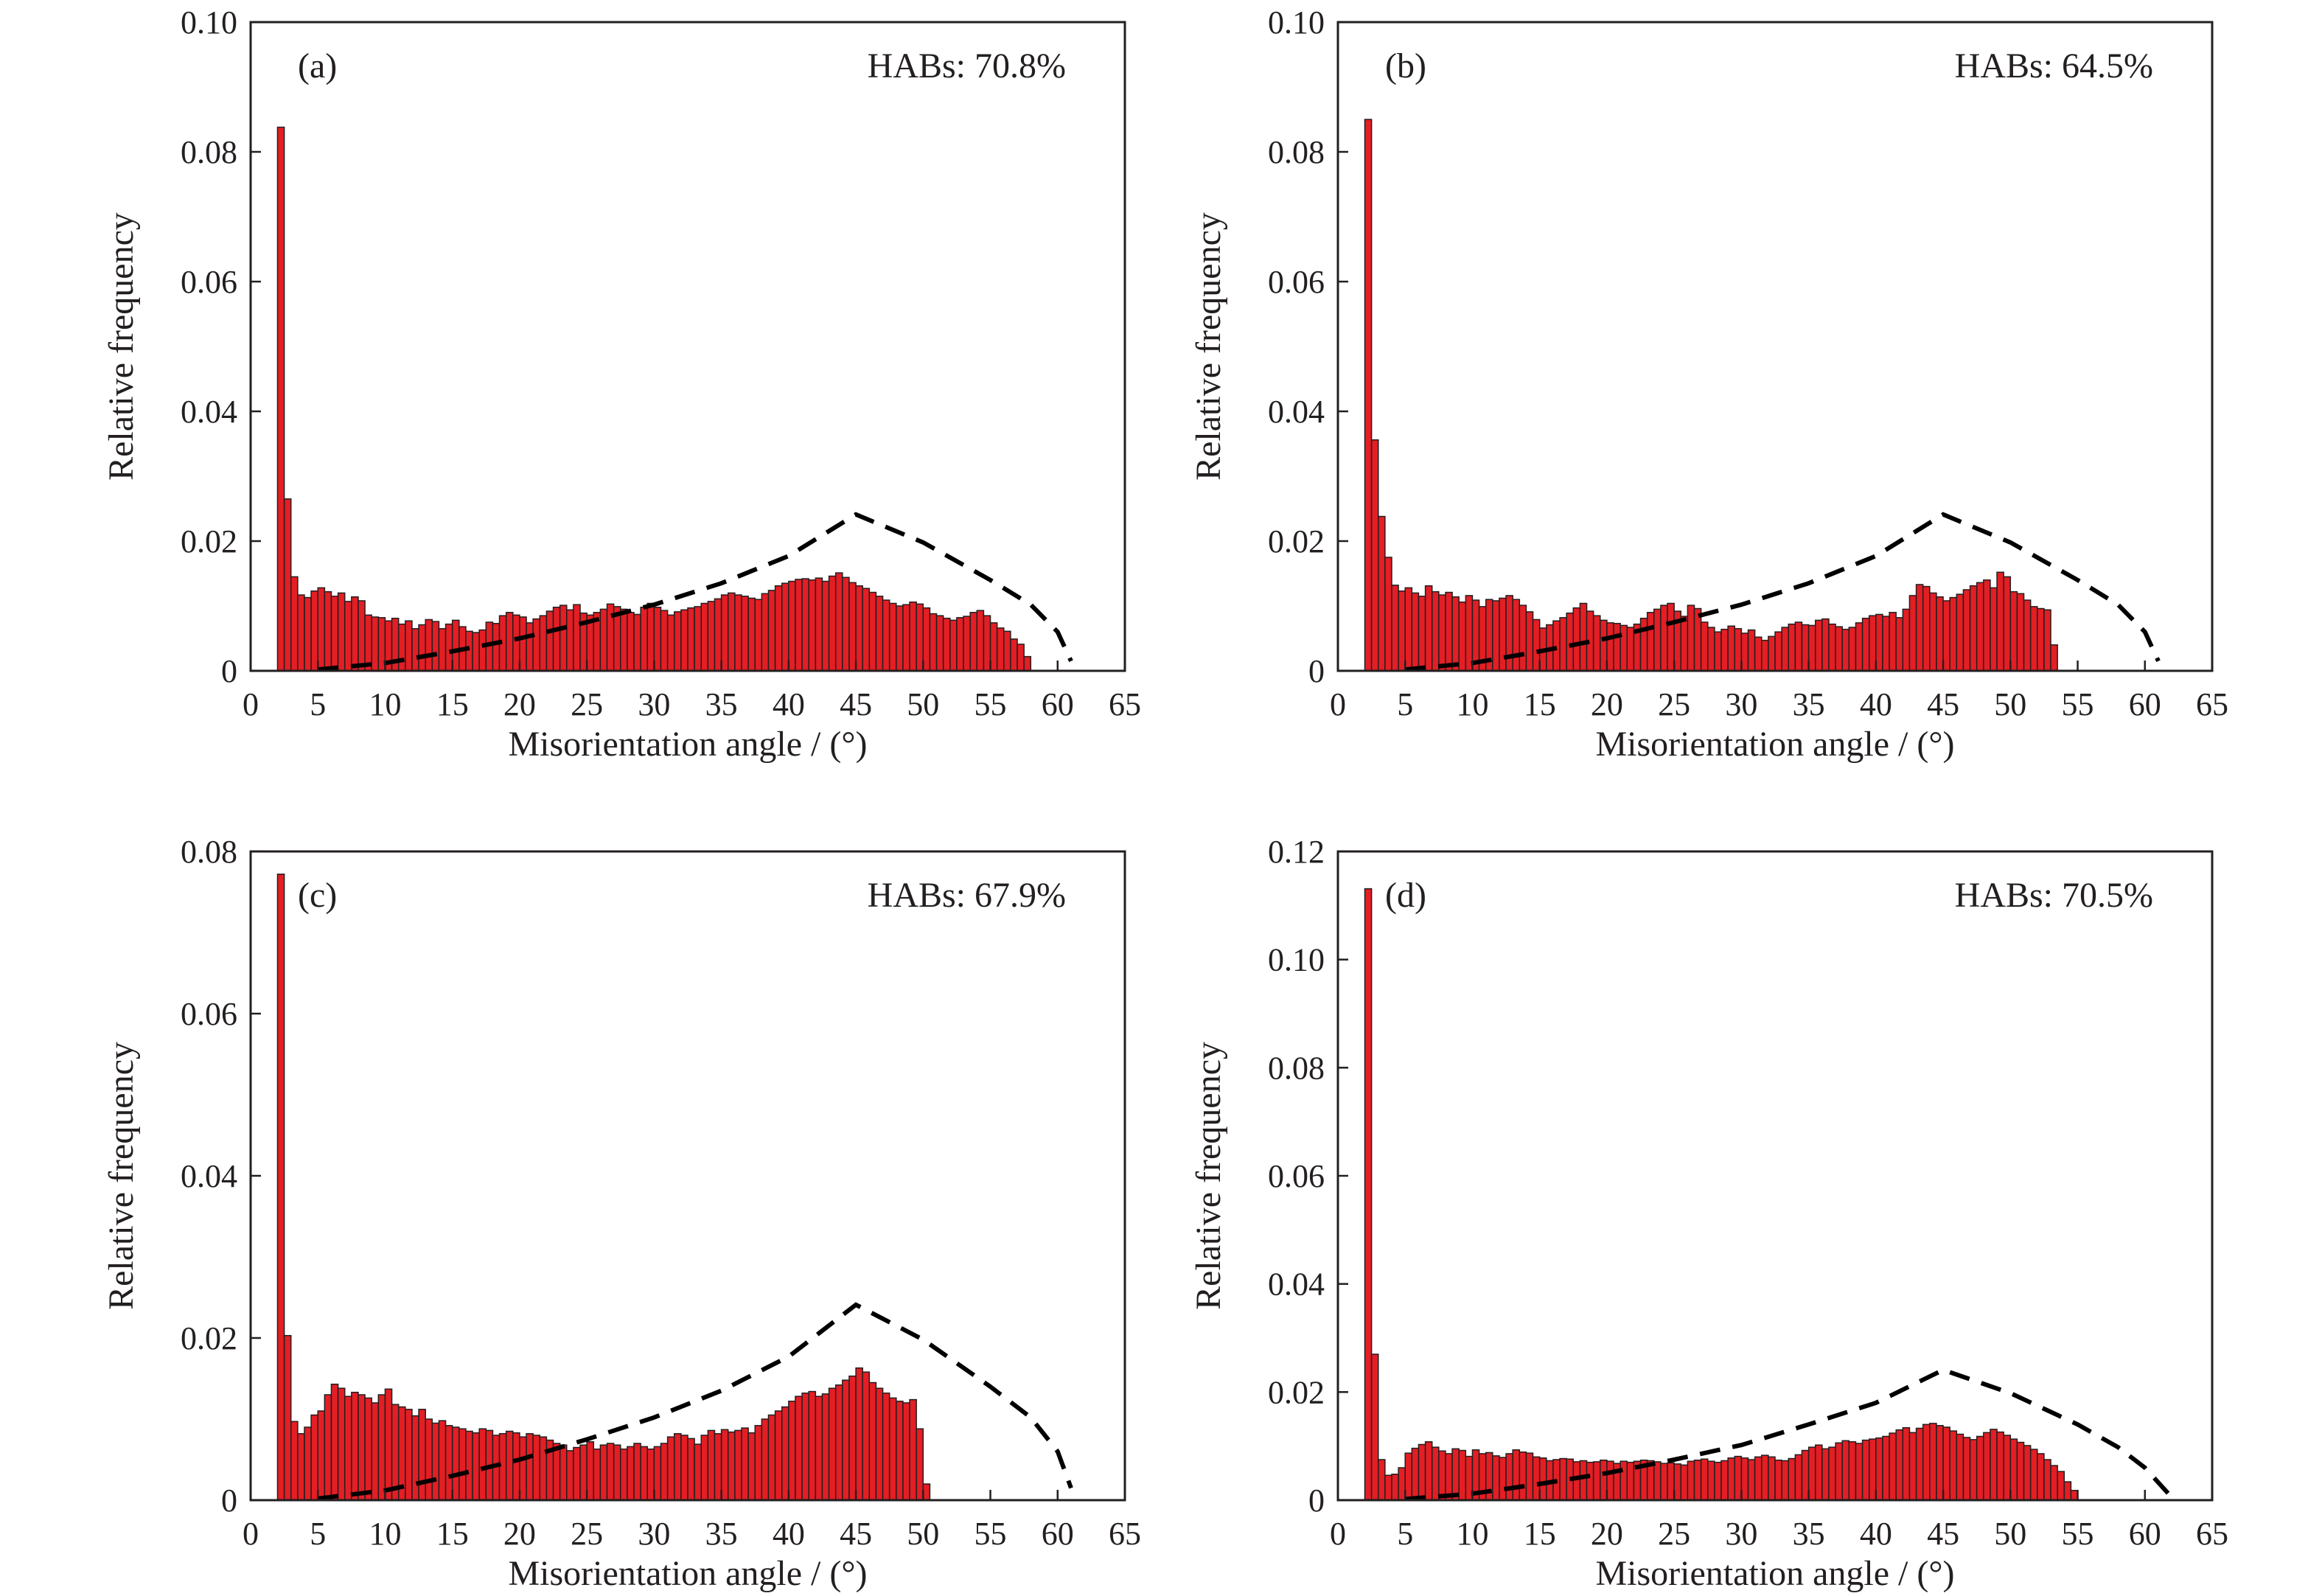  I want to click on x-tick-label: 50, so click(2010, 704).